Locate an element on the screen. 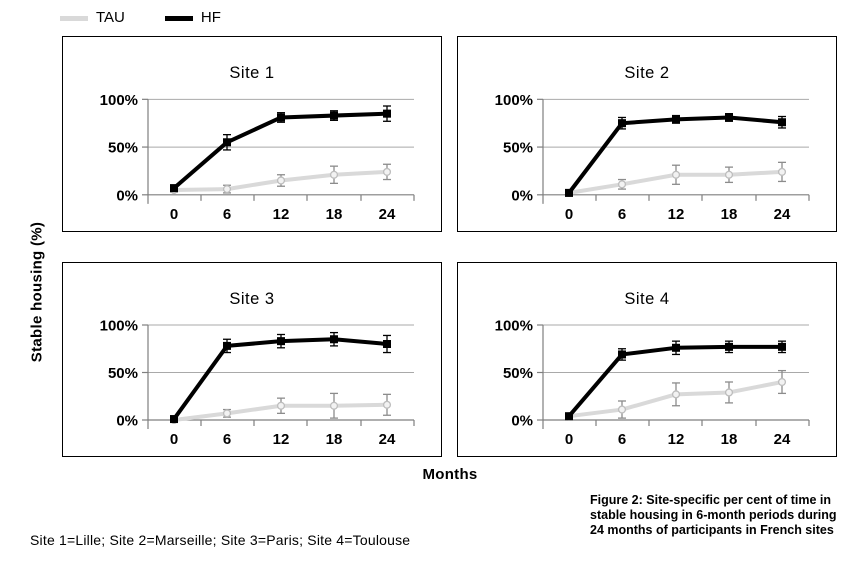  chart-legend: TAU HF is located at coordinates (140, 18).